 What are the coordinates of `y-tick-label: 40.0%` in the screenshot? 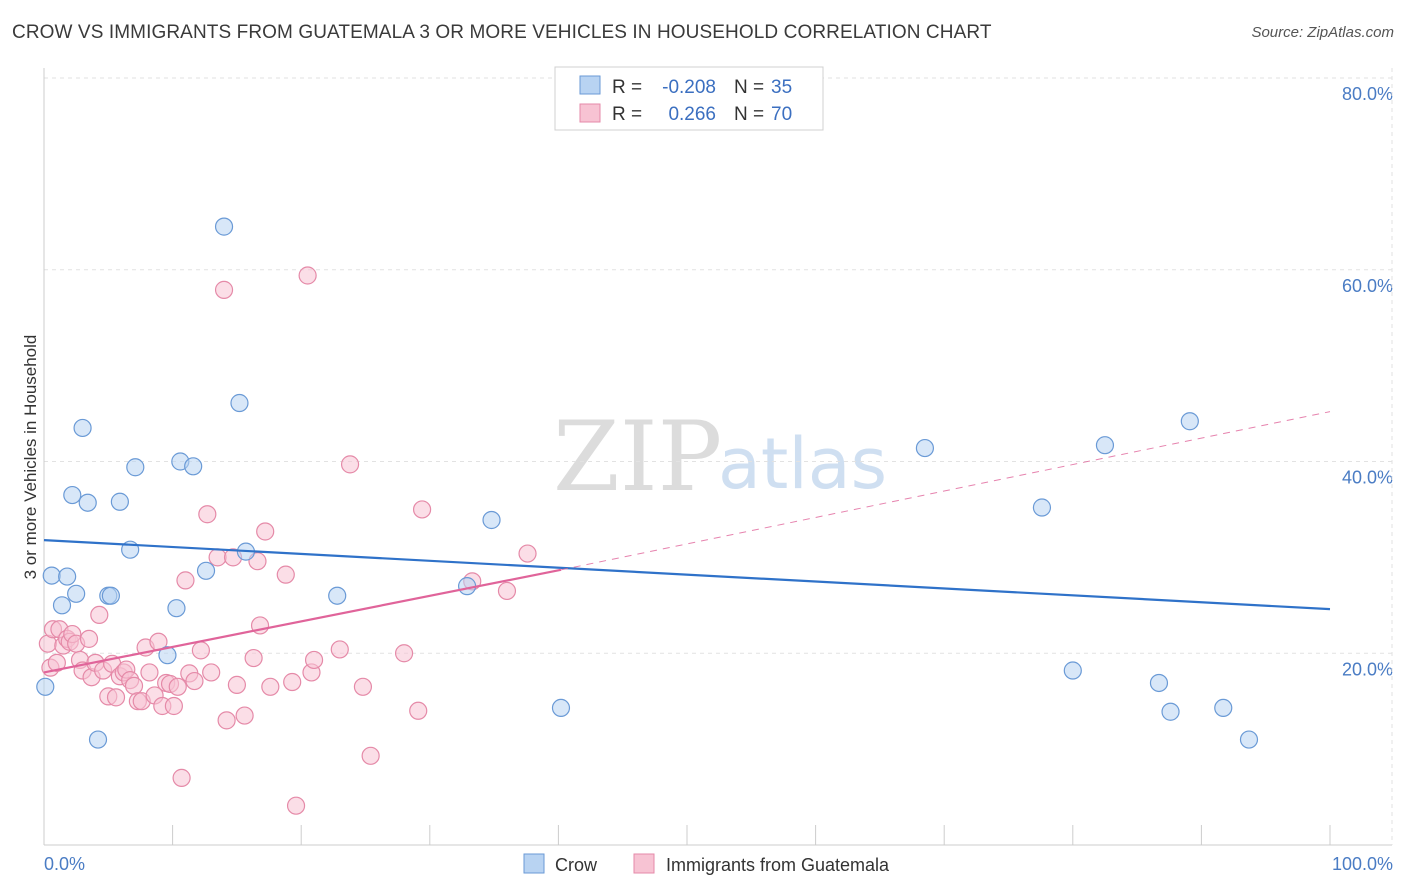 It's located at (1367, 478).